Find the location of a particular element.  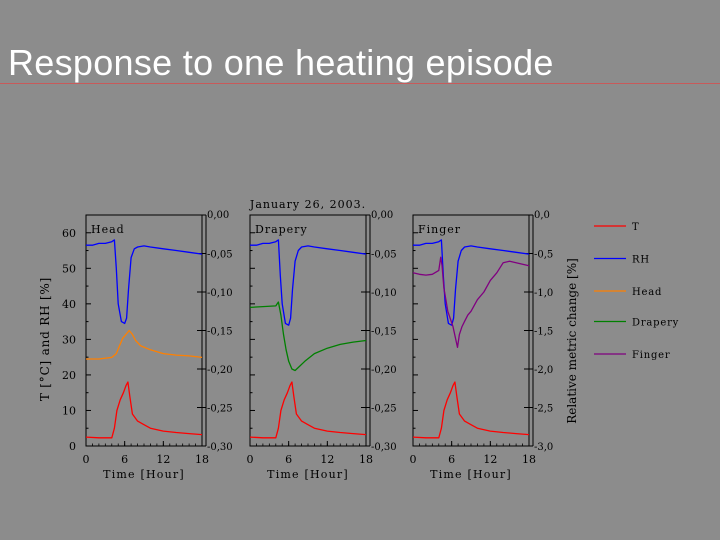

left-tick-label: 50 is located at coordinates (69, 268).